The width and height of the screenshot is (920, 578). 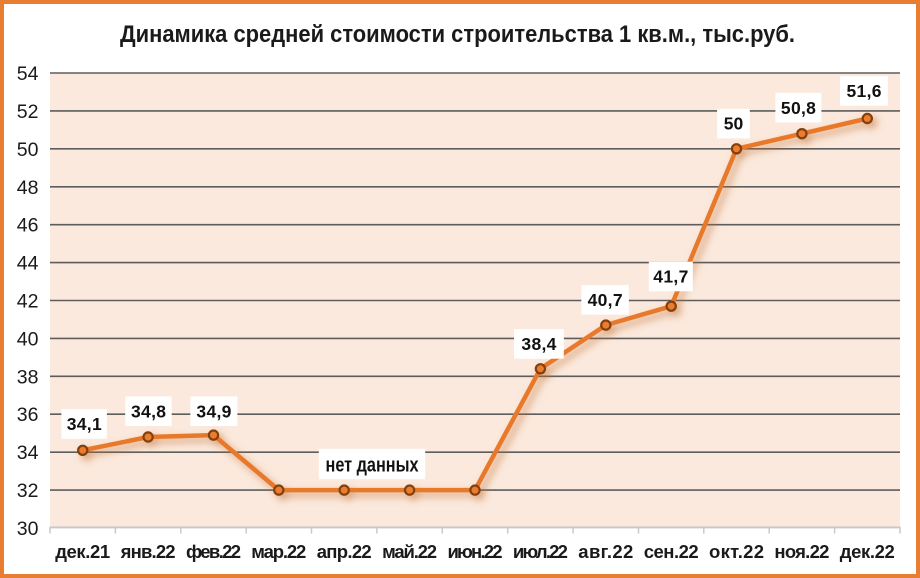 I want to click on svg-text: 54, so click(x=28, y=74).